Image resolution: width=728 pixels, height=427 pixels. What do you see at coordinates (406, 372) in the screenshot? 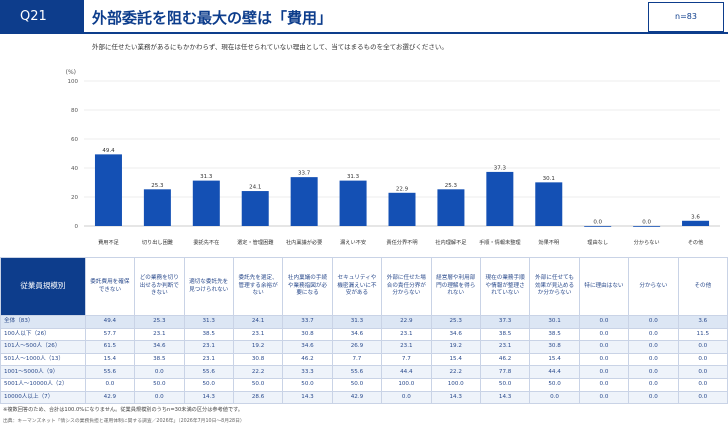
I see `table-cell: 44.4` at bounding box center [406, 372].